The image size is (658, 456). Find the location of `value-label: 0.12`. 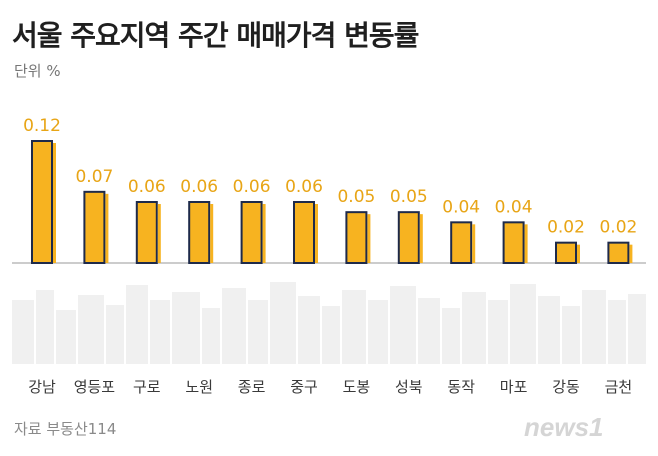

value-label: 0.12 is located at coordinates (42, 126).